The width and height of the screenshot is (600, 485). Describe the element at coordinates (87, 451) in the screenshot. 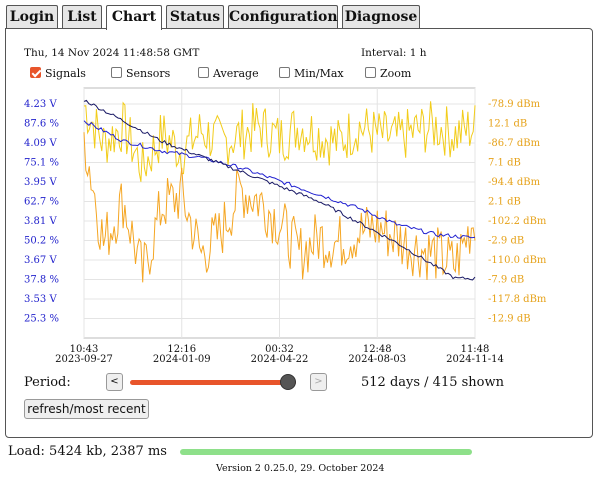

I see `load-text: Load: 5424 kb, 2387 ms` at that location.